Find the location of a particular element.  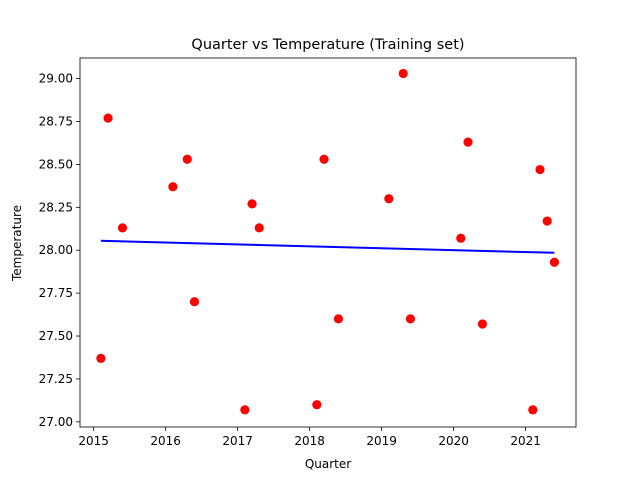

x-tick-label: 2017 is located at coordinates (237, 441).